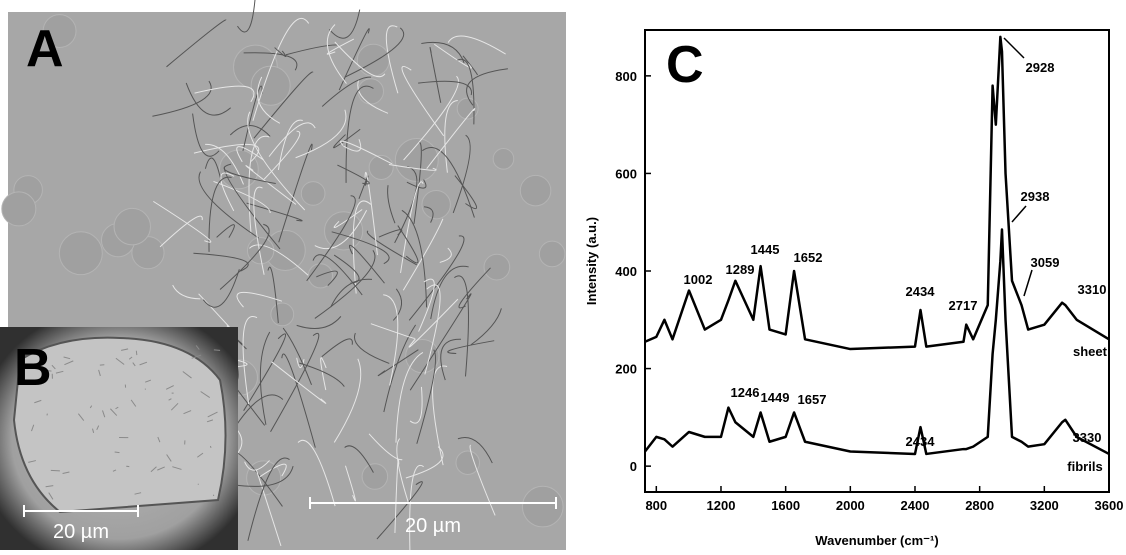  What do you see at coordinates (1087, 437) in the screenshot?
I see `peak-label: 3330` at bounding box center [1087, 437].